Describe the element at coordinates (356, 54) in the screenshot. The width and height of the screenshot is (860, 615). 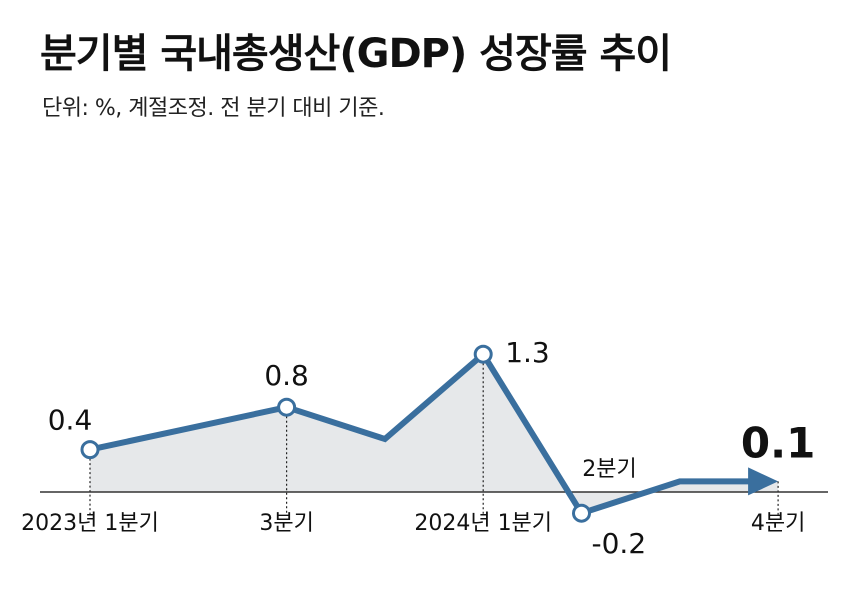
I see `chart-title: 분기별 국내총생산(GDP) 성장률 추이` at that location.